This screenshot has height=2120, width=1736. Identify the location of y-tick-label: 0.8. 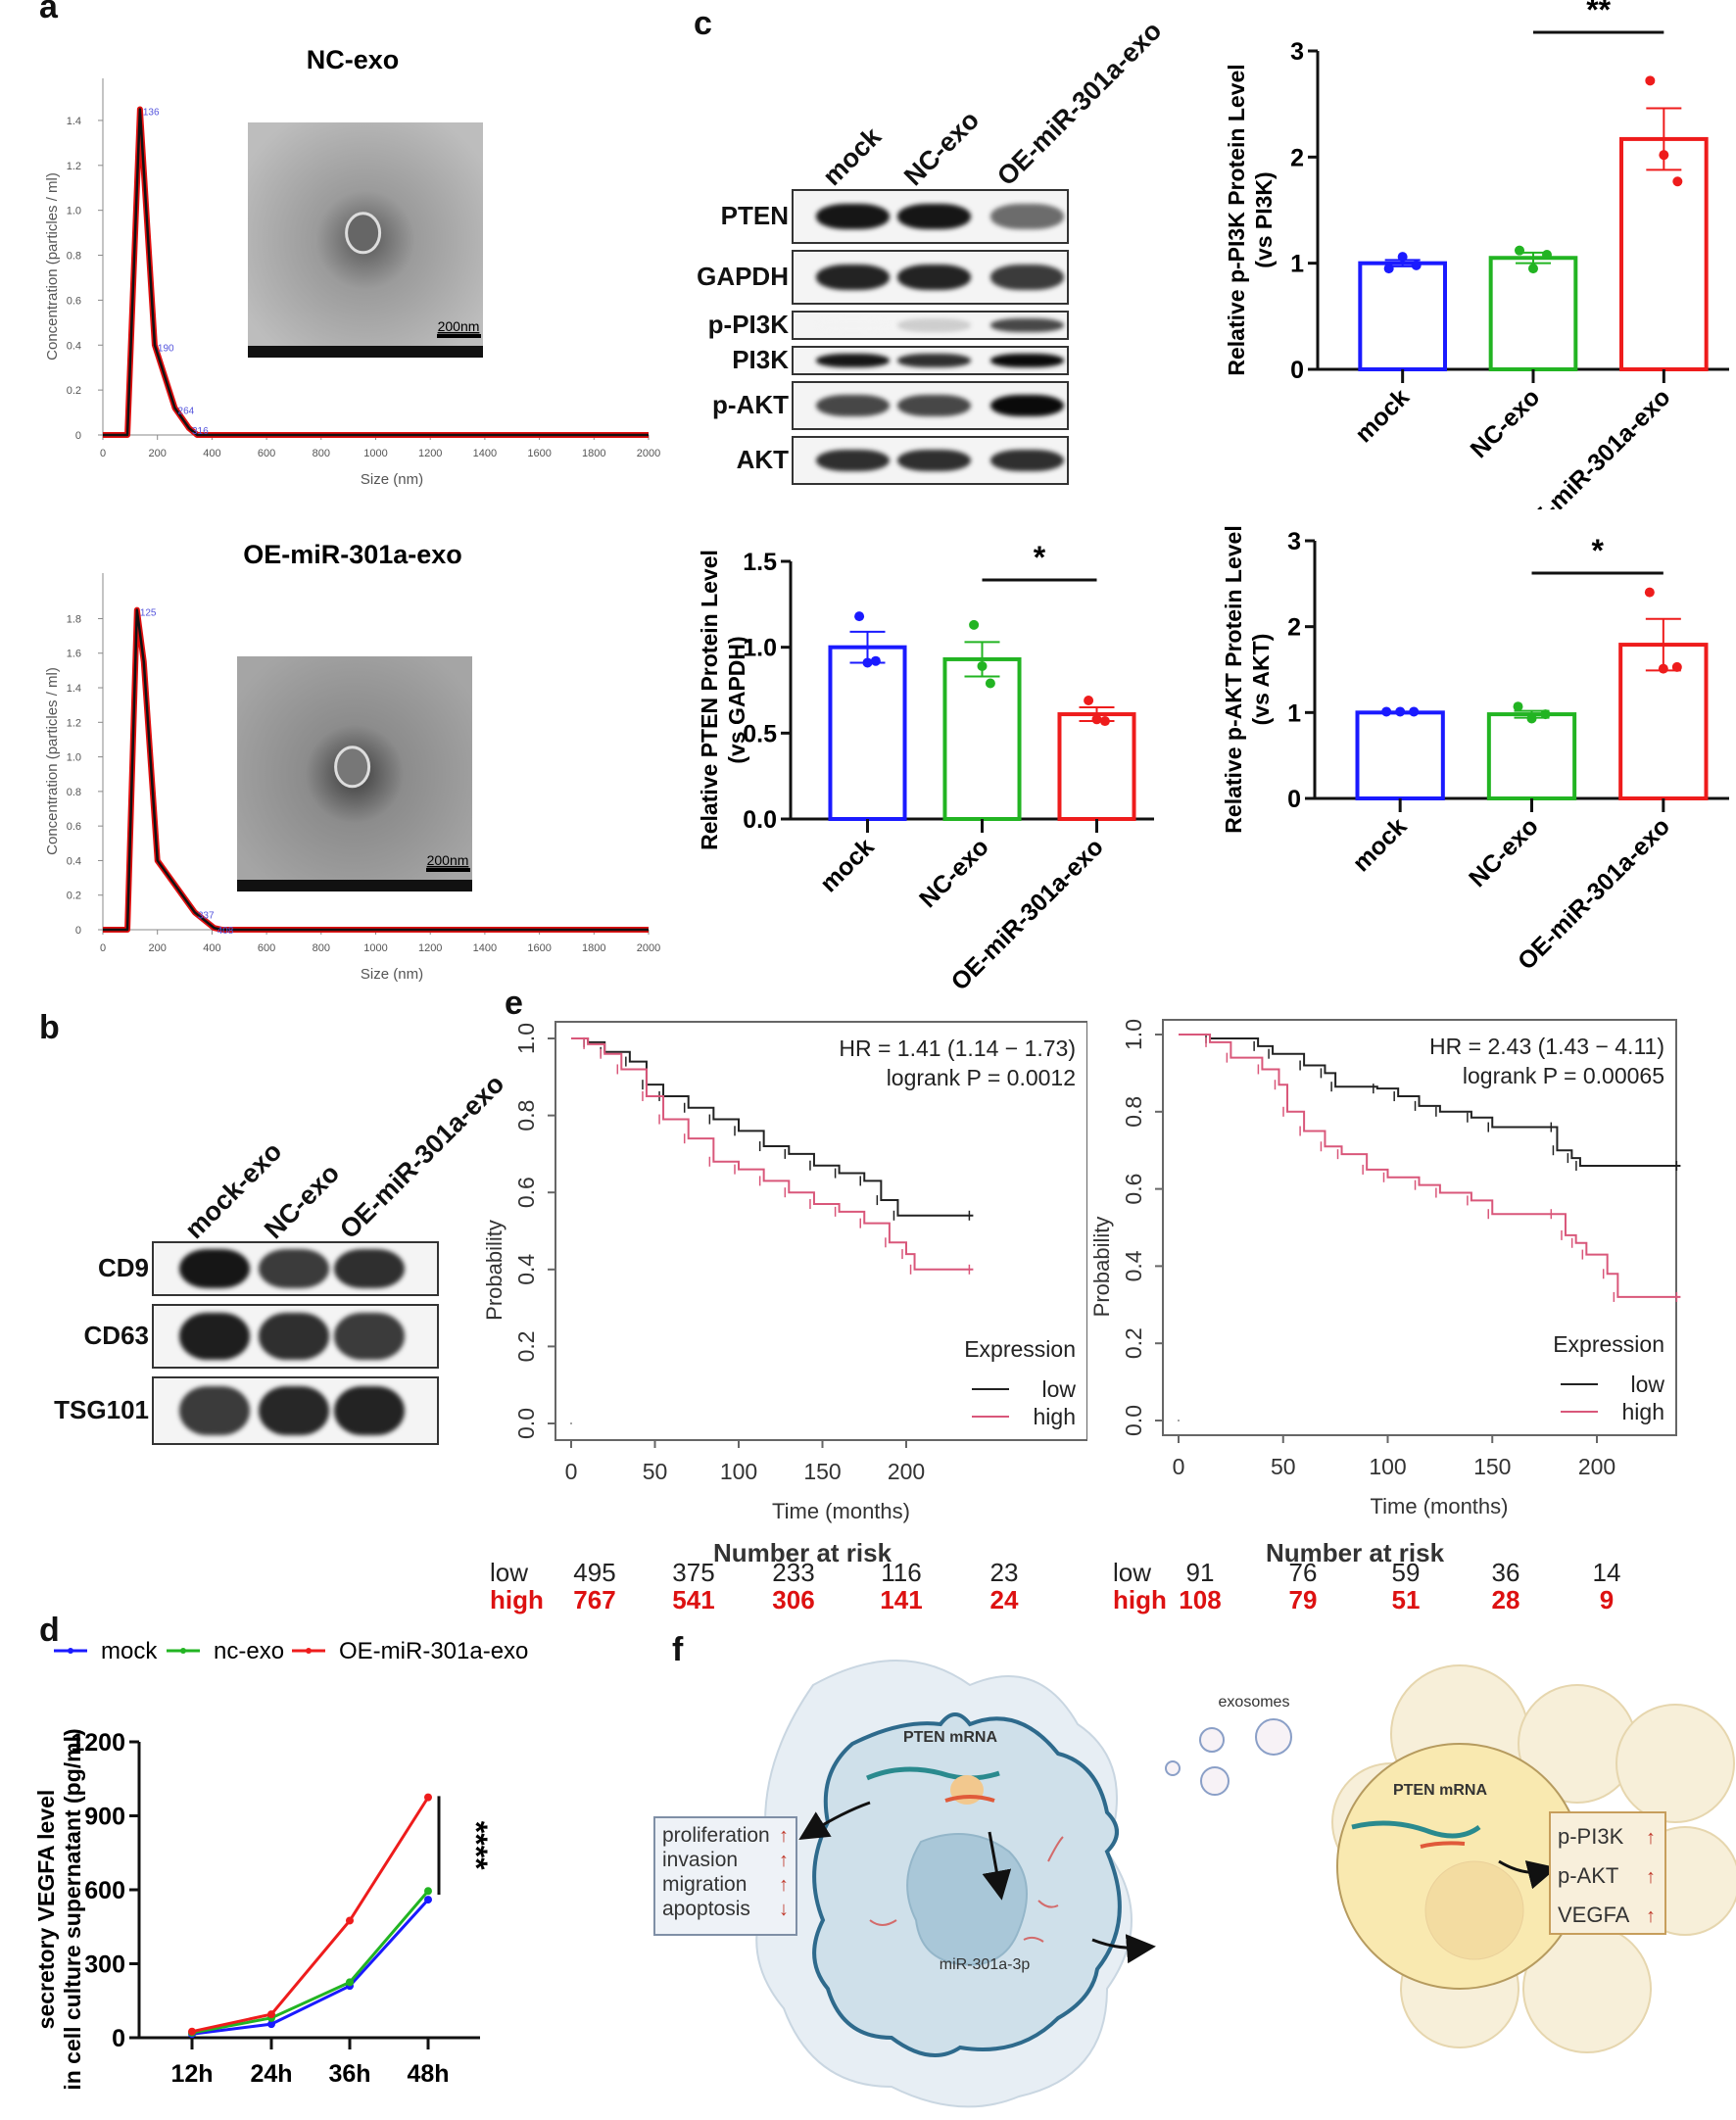
(74, 257).